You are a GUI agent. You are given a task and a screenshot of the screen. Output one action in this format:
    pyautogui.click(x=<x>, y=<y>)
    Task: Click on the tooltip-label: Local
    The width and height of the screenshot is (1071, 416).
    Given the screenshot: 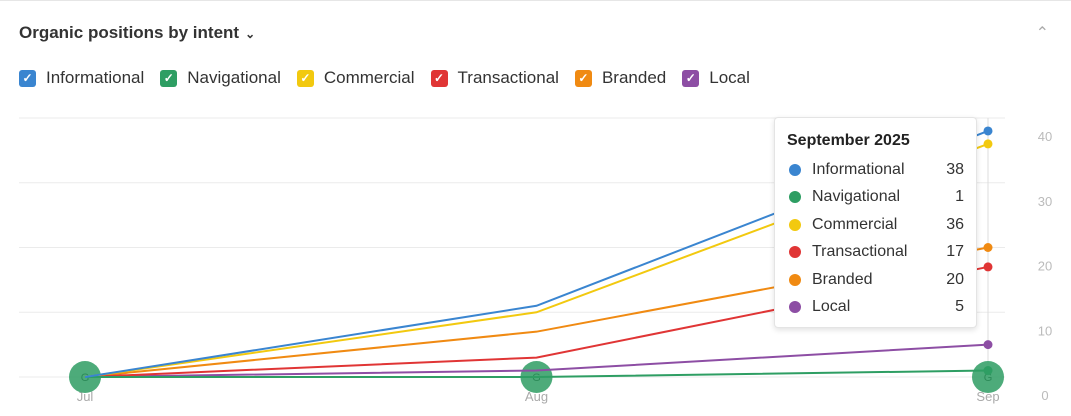 What is the action you would take?
    pyautogui.click(x=831, y=307)
    